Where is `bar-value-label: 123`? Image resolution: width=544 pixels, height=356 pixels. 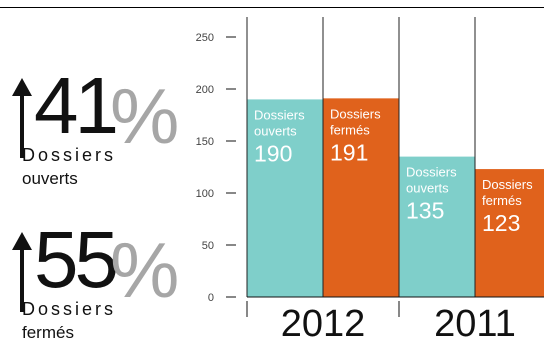 bar-value-label: 123 is located at coordinates (501, 223).